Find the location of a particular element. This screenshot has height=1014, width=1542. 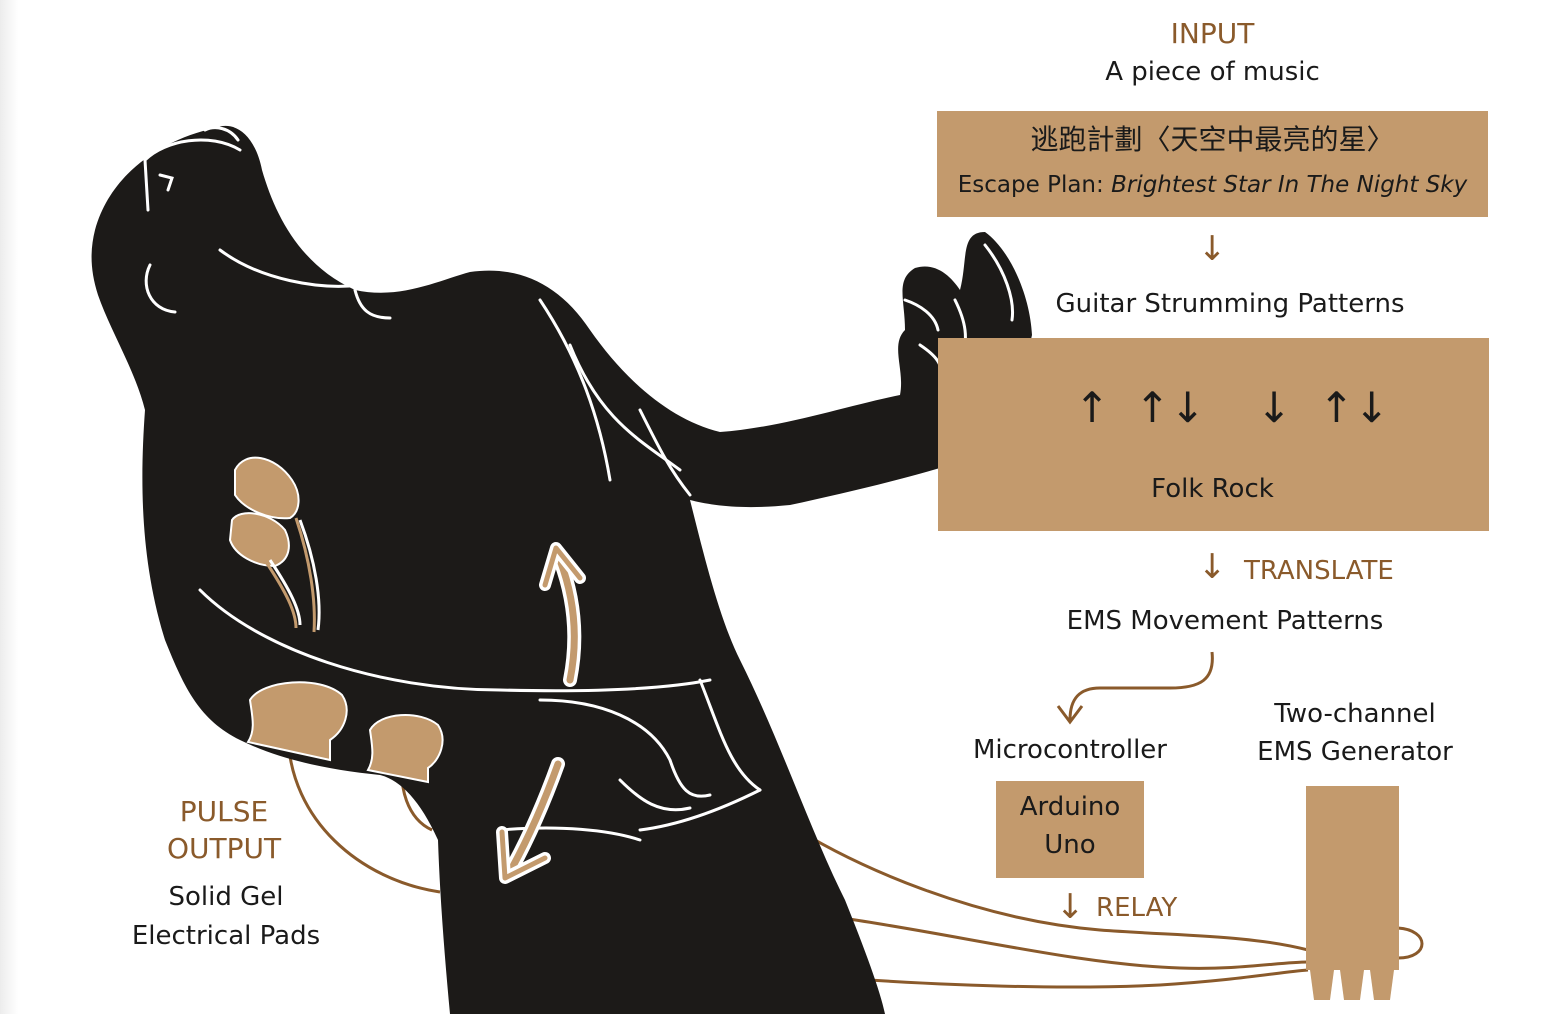

input-heading: INPUT is located at coordinates (1212, 33).